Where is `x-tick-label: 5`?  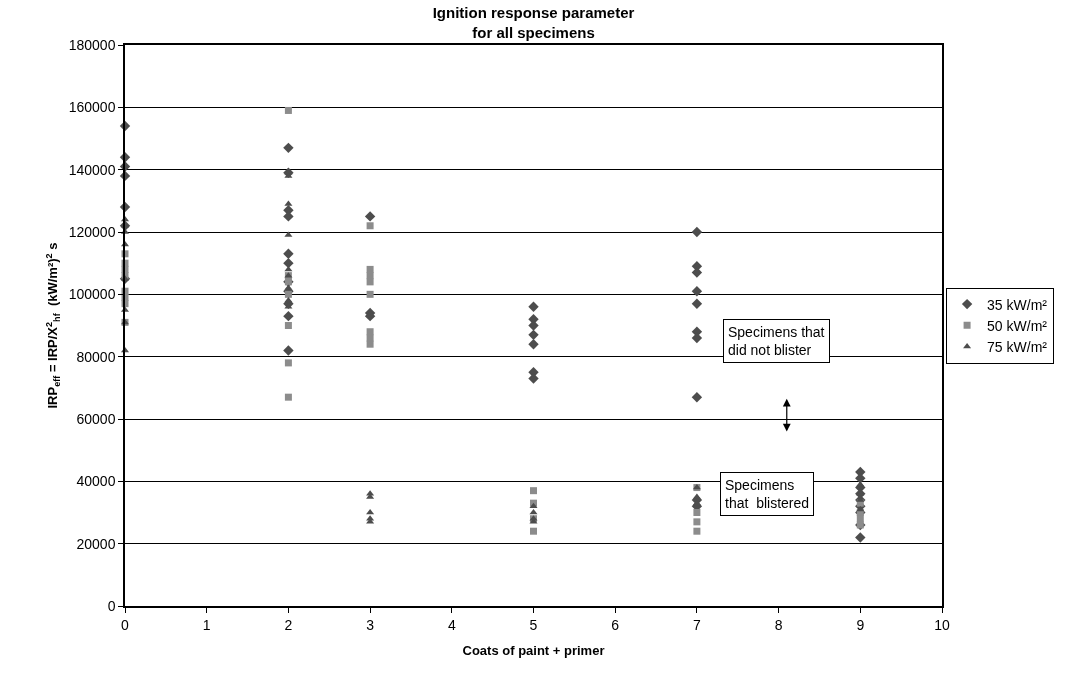 x-tick-label: 5 is located at coordinates (533, 624).